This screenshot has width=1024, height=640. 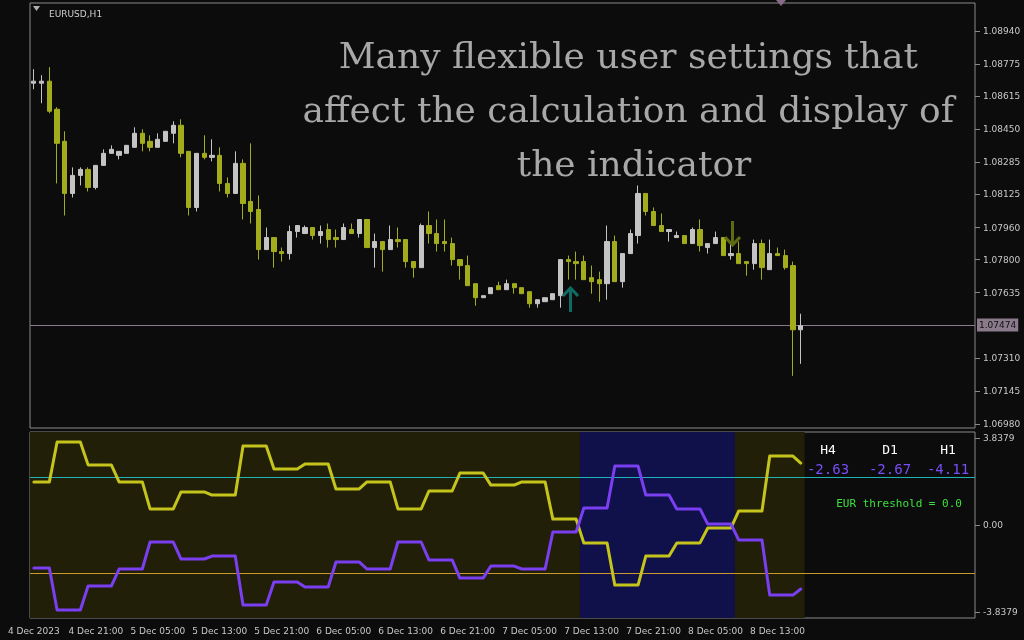 What do you see at coordinates (76, 13) in the screenshot?
I see `text: EURUSD,H1` at bounding box center [76, 13].